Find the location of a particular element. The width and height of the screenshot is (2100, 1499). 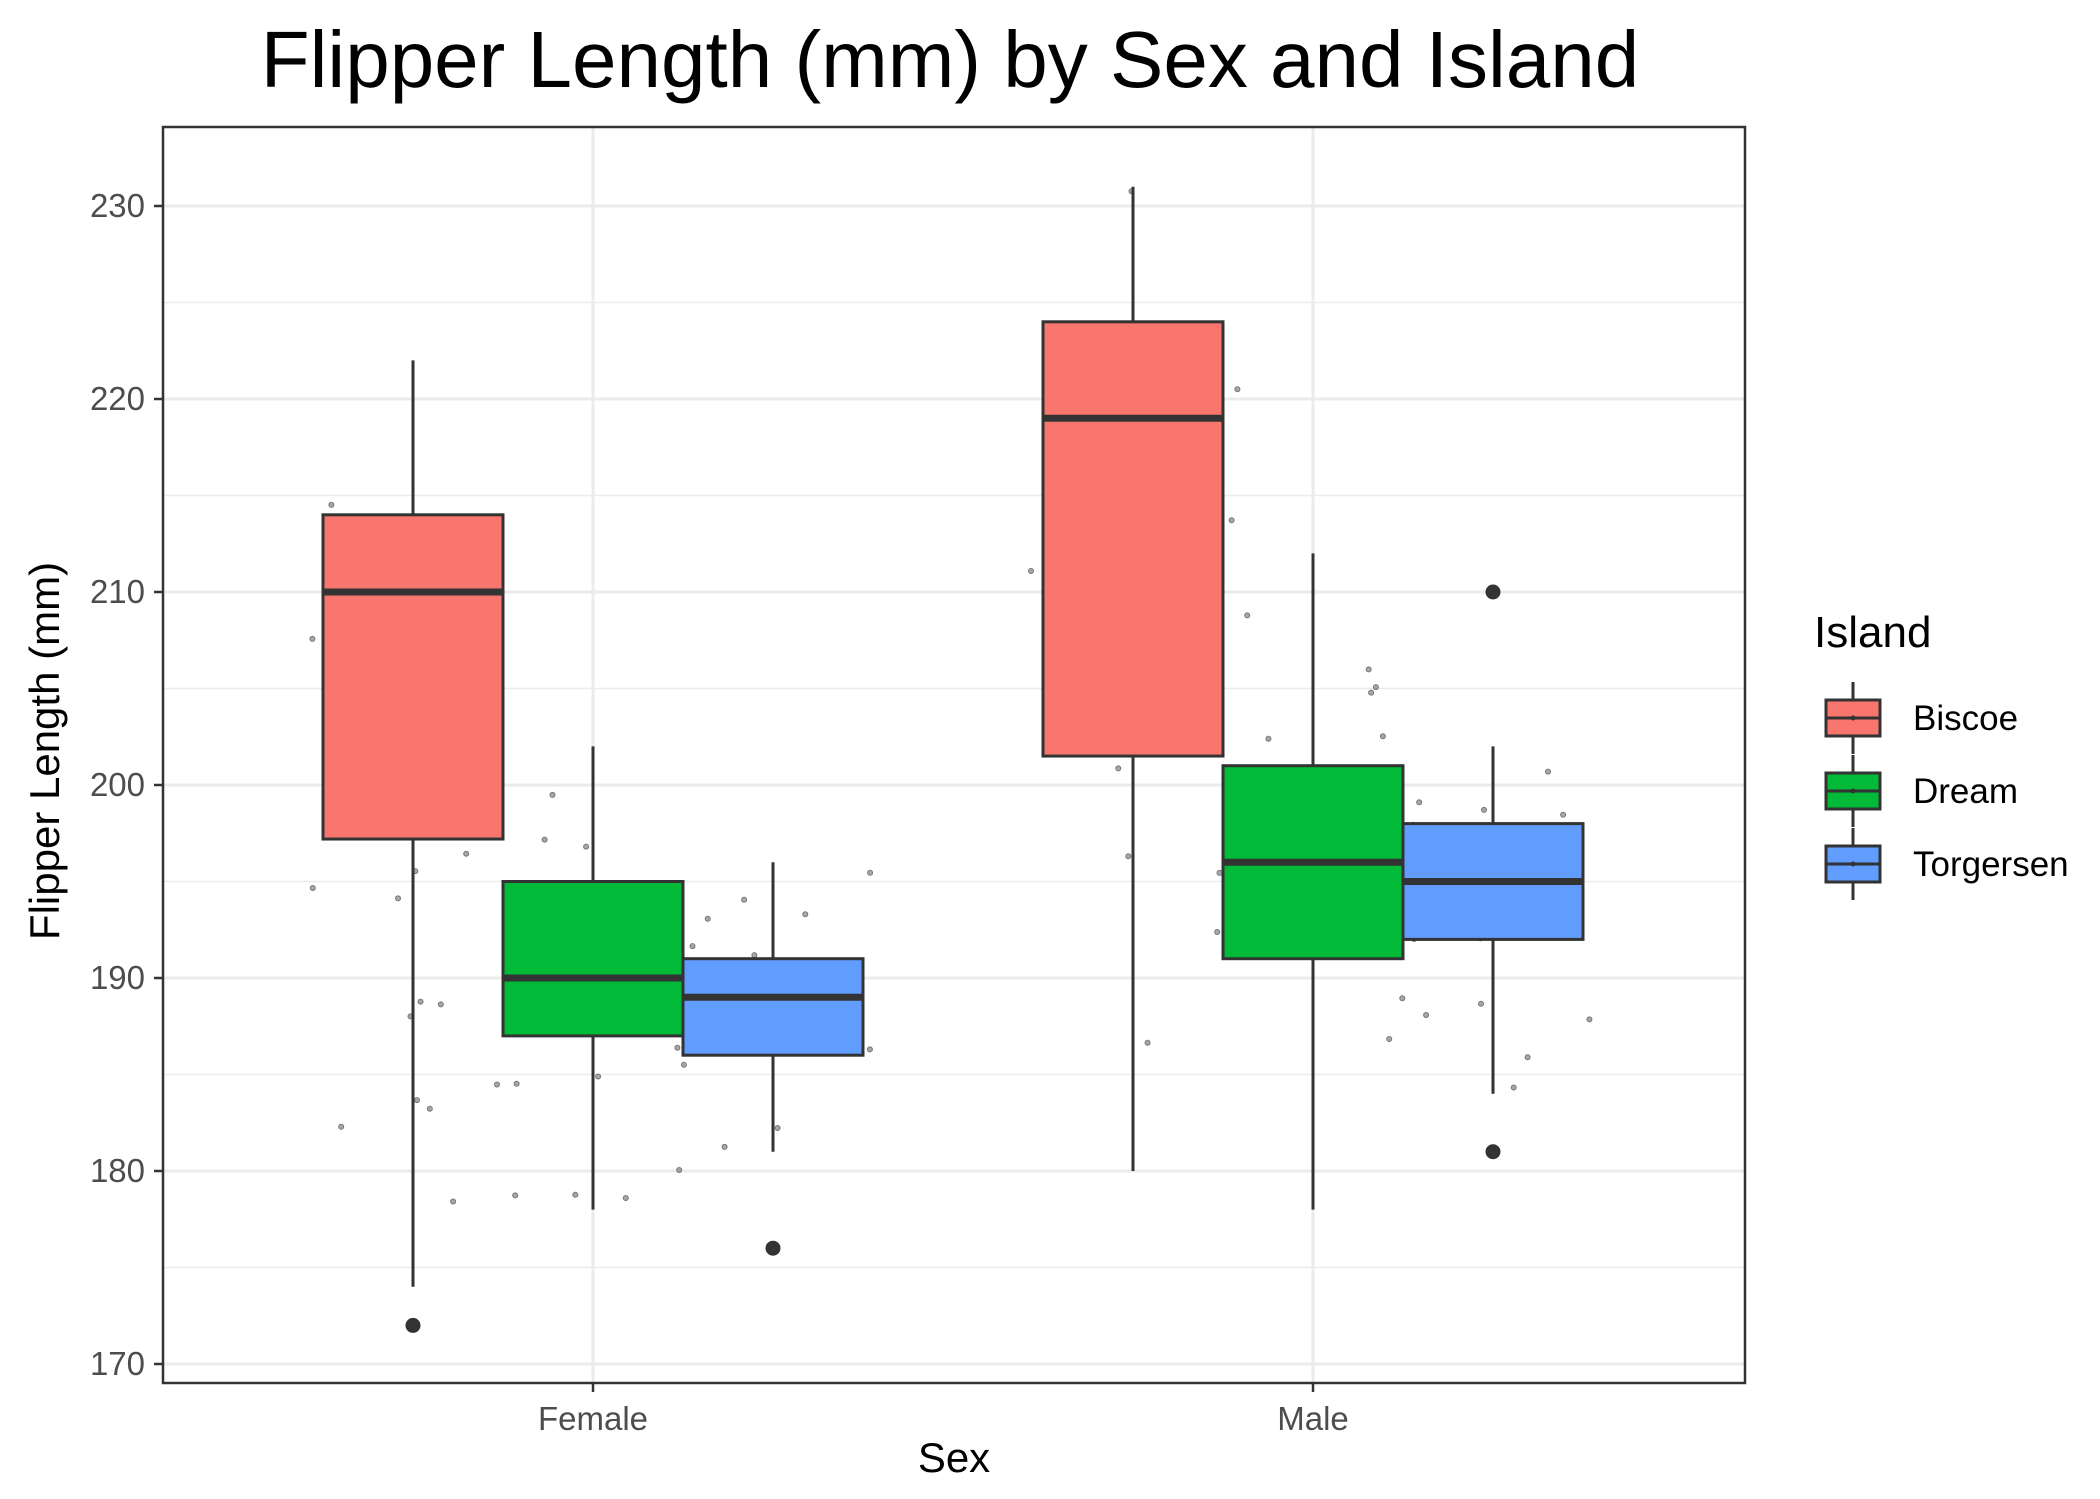

box-body-torgersen-female is located at coordinates (773, 1007).